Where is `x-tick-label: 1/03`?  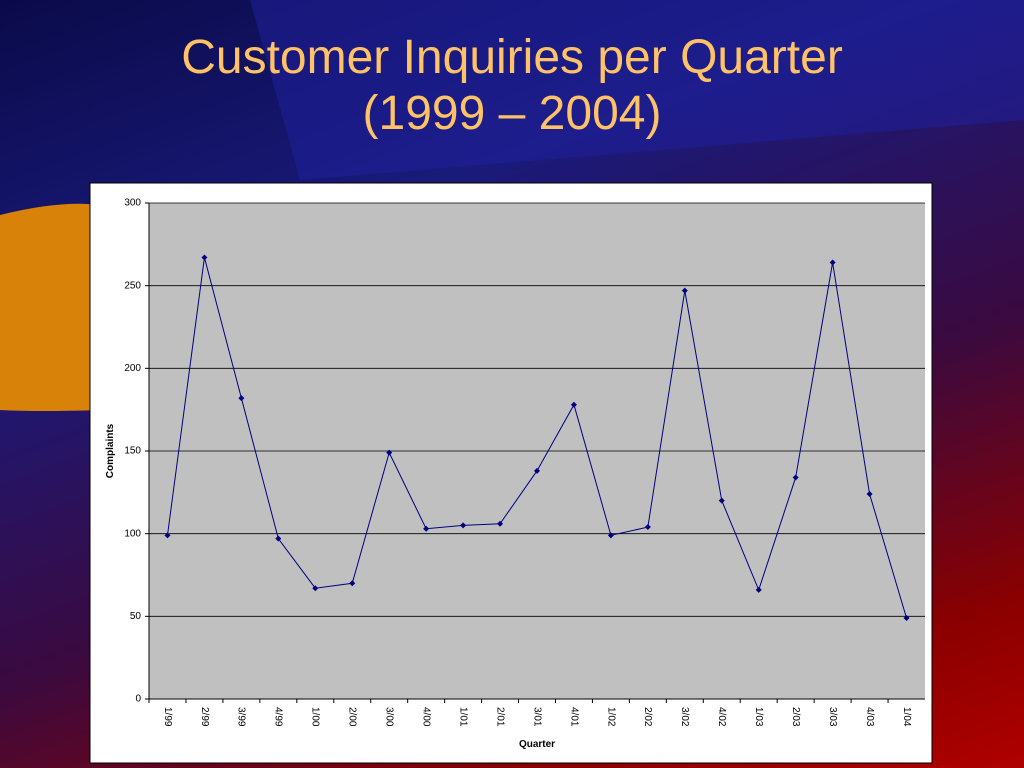
x-tick-label: 1/03 is located at coordinates (758, 717).